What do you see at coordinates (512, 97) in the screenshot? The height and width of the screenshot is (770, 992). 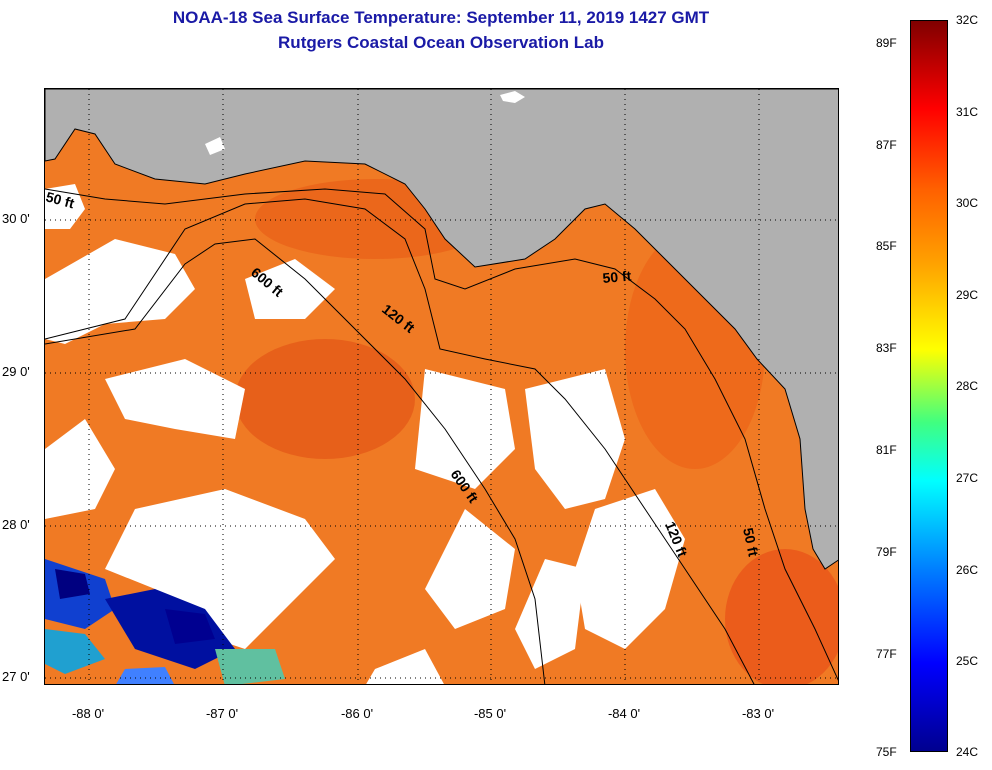 I see `lake` at bounding box center [512, 97].